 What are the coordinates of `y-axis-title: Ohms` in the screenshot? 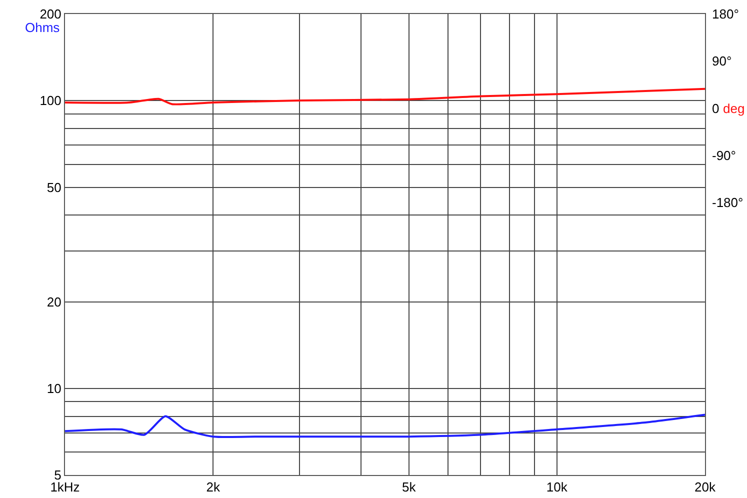 It's located at (42, 27).